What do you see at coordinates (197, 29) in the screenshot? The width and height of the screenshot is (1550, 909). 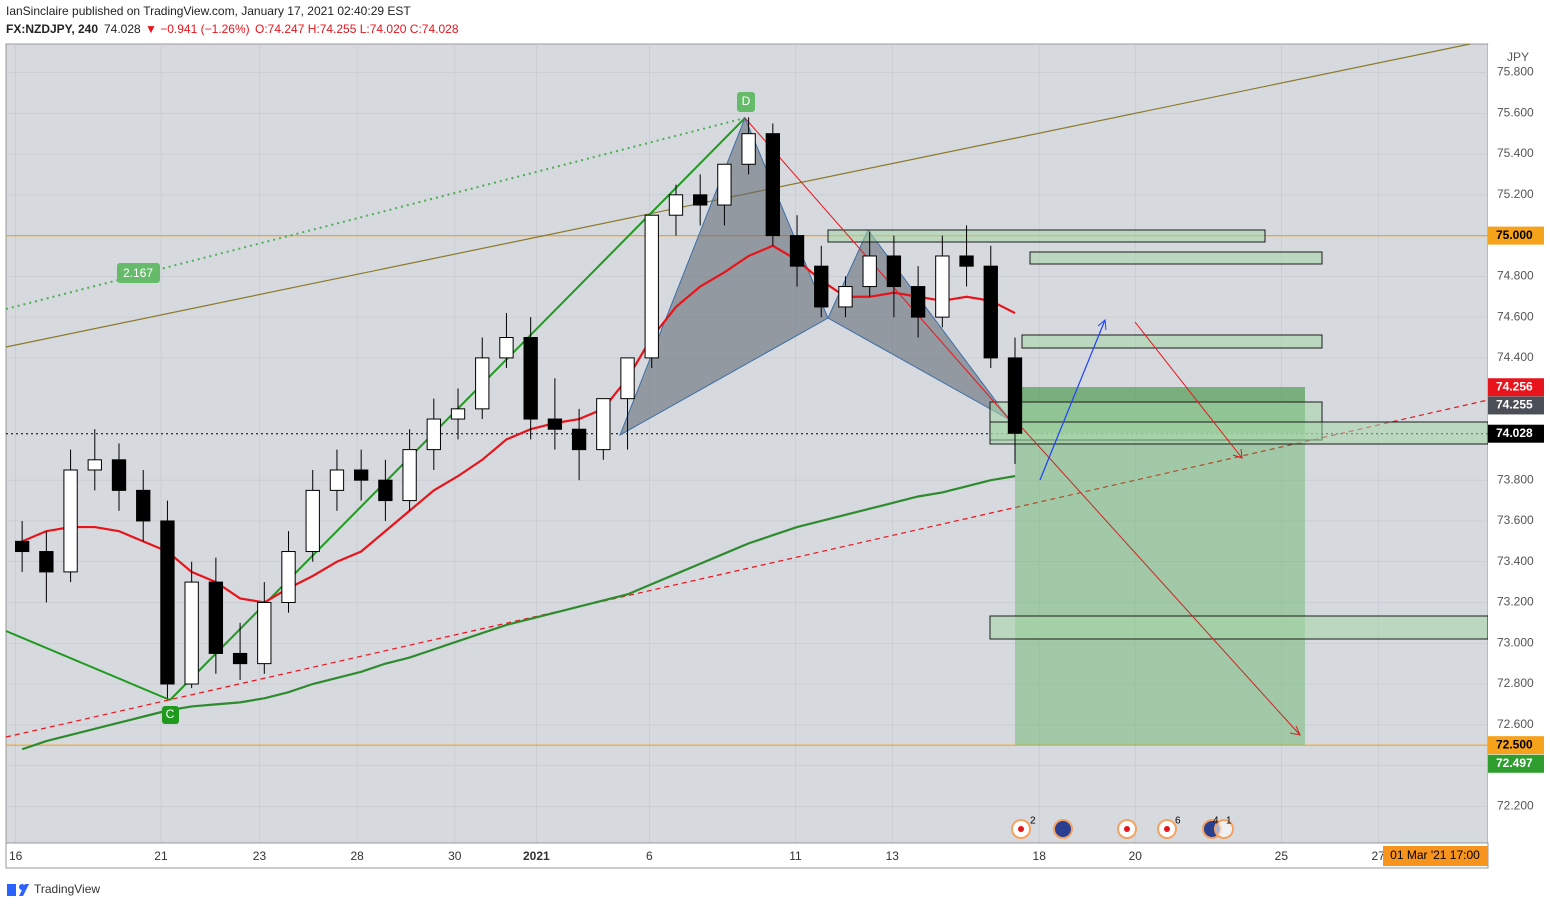 I see `price-change: ▼ −0.941 (−1.26%)` at bounding box center [197, 29].